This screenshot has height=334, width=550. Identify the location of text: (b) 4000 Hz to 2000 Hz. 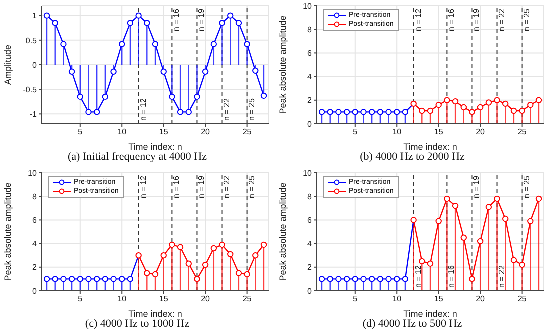
(412, 157).